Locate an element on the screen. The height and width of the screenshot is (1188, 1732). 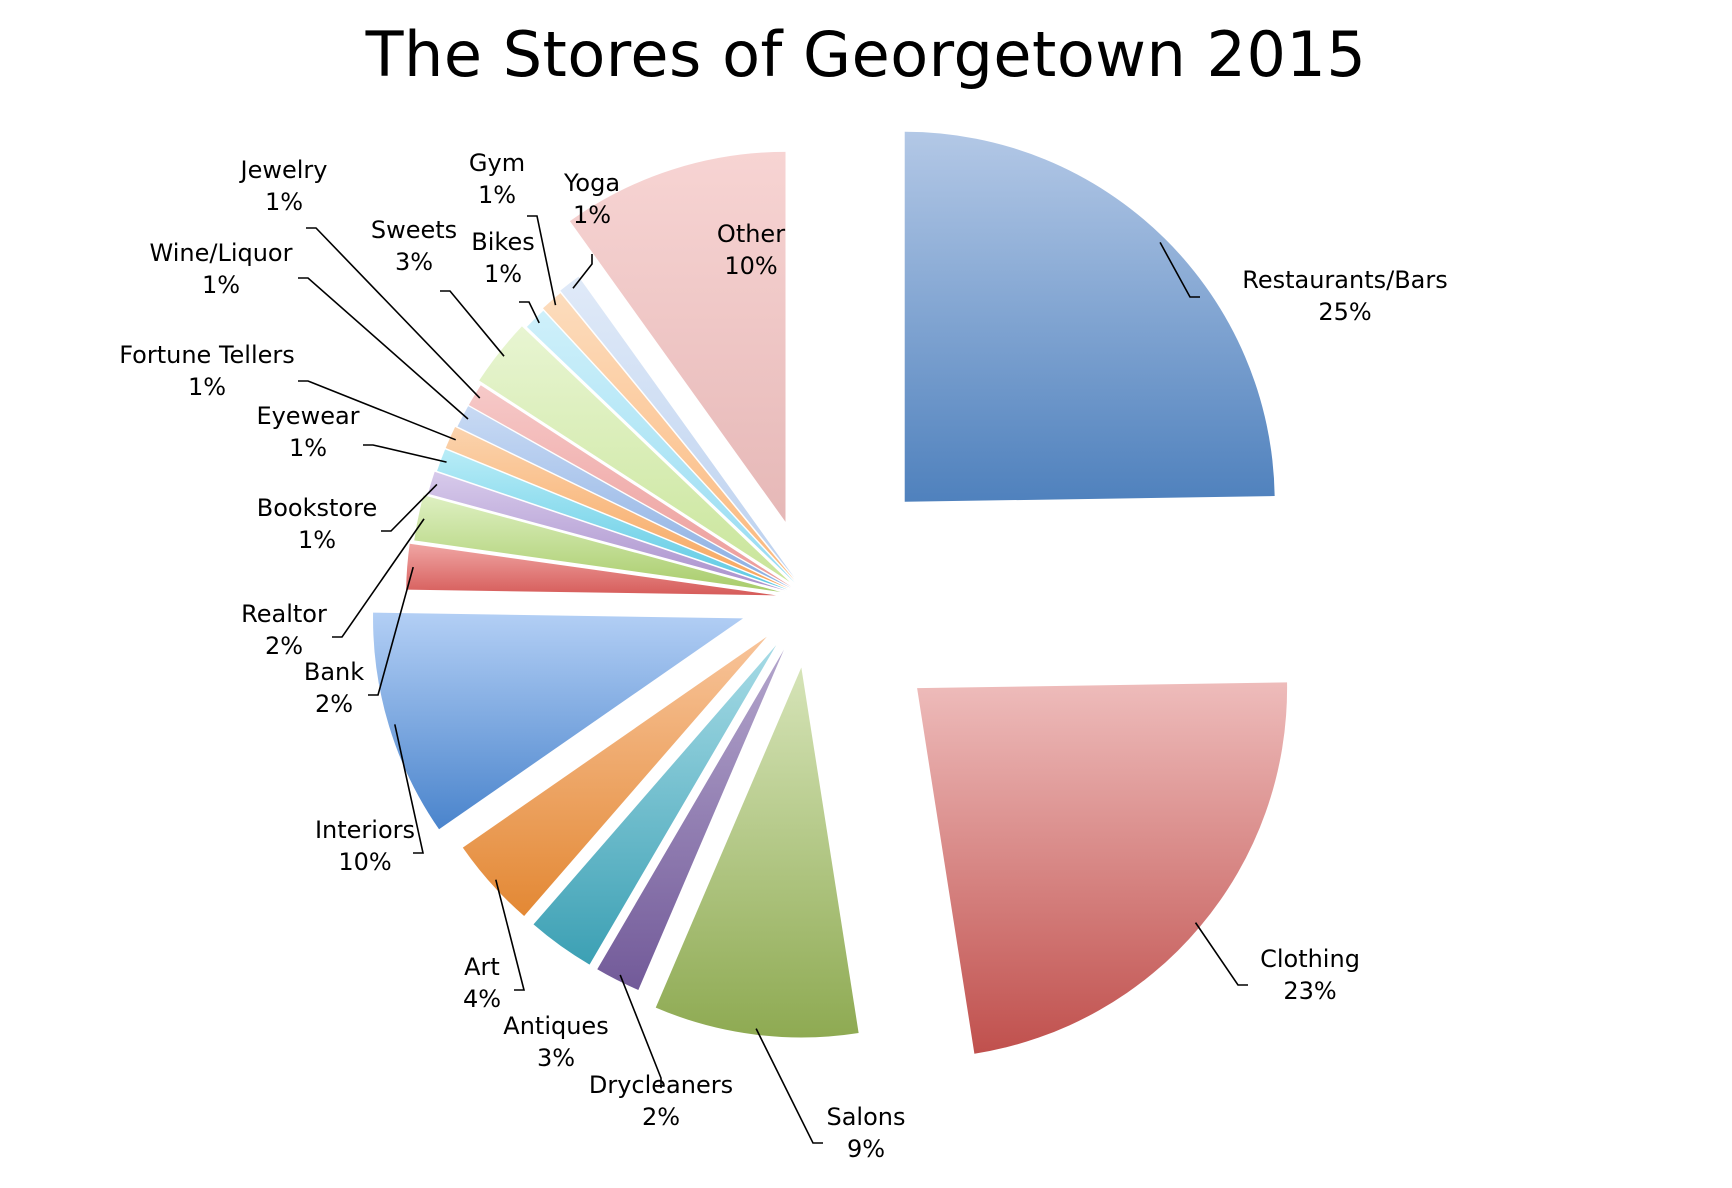
pie-slice-drycleaners is located at coordinates (690, 819).